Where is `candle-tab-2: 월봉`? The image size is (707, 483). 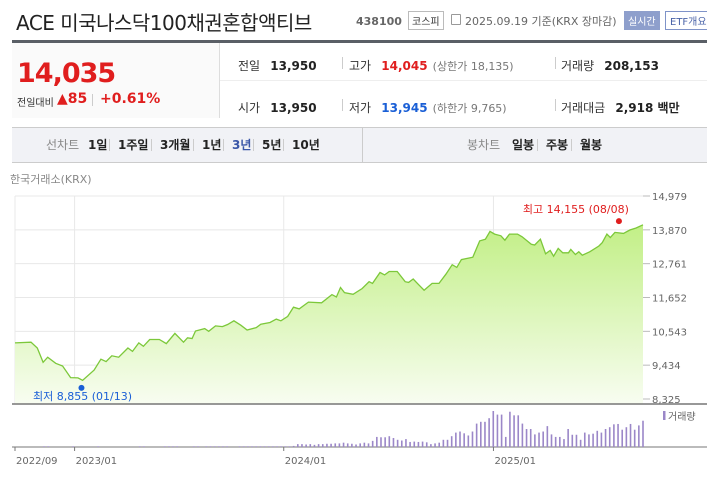
candle-tab-2: 월봉 is located at coordinates (591, 145).